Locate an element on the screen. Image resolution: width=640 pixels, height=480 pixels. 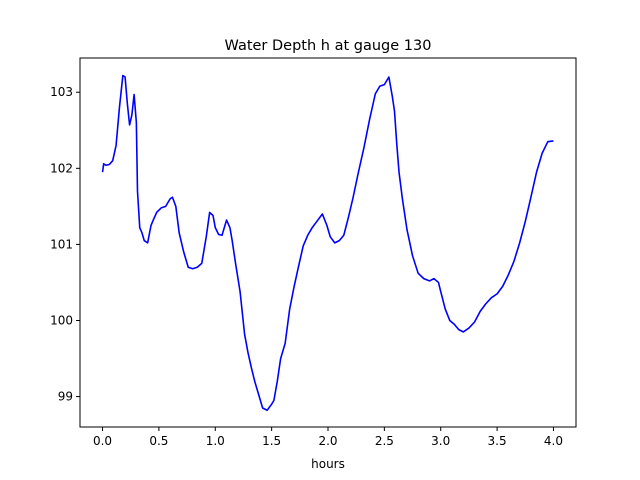
y-tick-label: 102 is located at coordinates (61, 168).